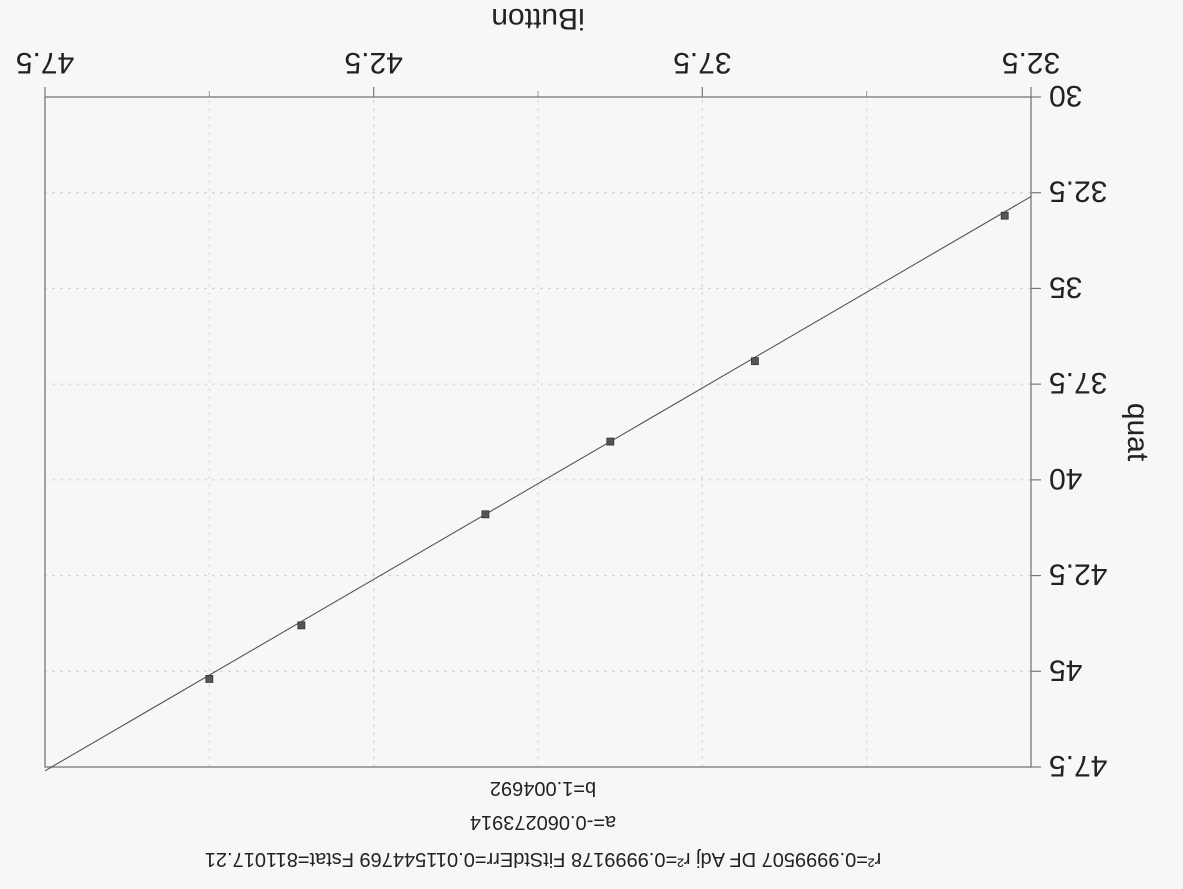 Image resolution: width=1183 pixels, height=889 pixels. Describe the element at coordinates (1078, 382) in the screenshot. I see `y-tick-label: 37.5` at that location.